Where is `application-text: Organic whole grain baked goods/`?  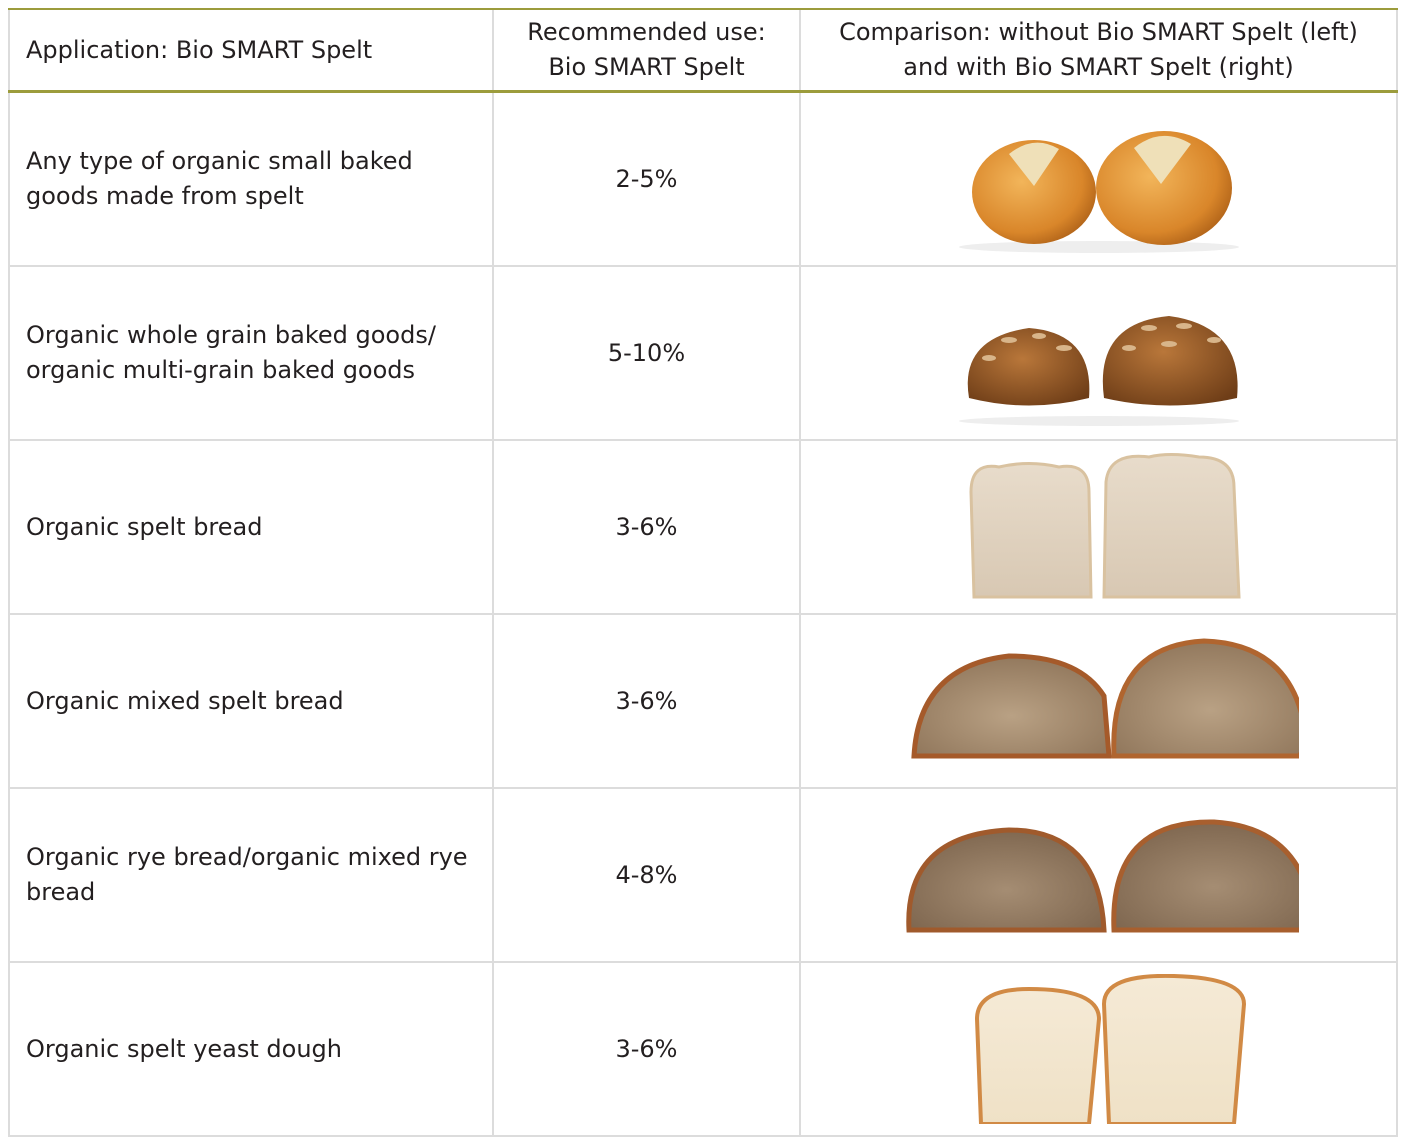 application-text: Organic whole grain baked goods/ is located at coordinates (231, 335).